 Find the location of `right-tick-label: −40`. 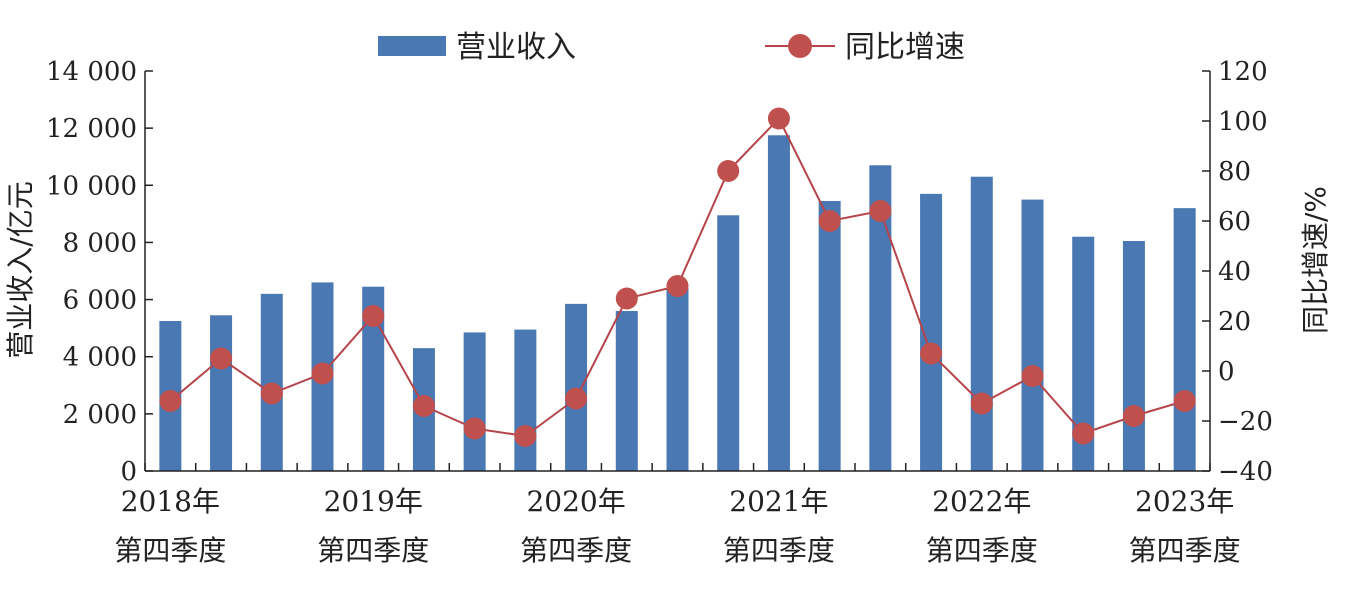

right-tick-label: −40 is located at coordinates (1245, 472).